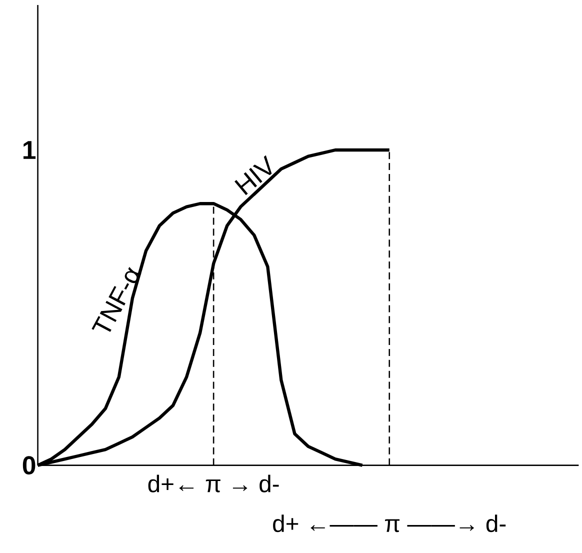 This screenshot has width=582, height=553. Describe the element at coordinates (30, 150) in the screenshot. I see `y-tick-label: 1` at that location.